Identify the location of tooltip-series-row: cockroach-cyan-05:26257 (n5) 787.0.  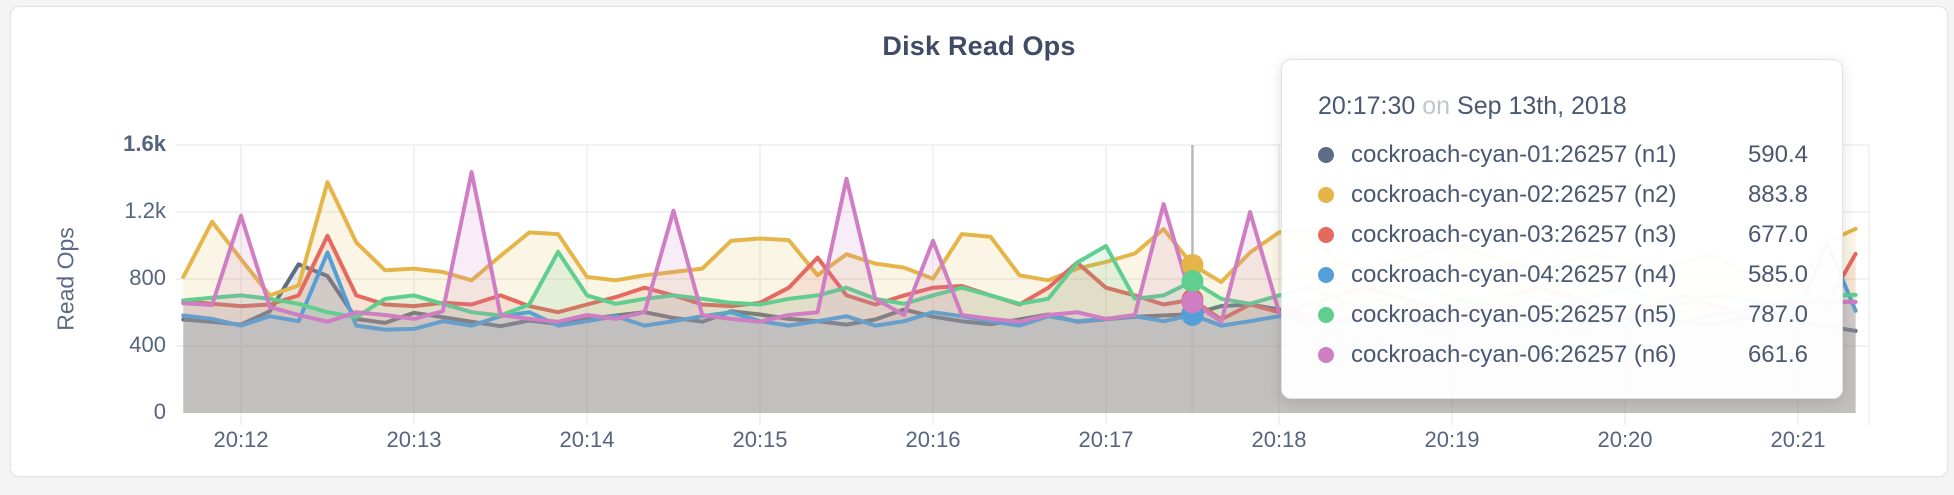
(1562, 315).